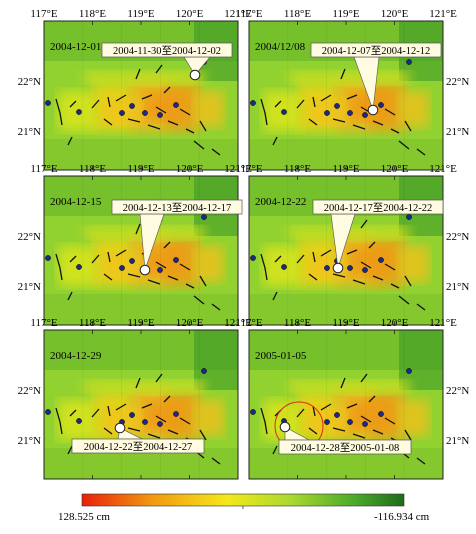 The width and height of the screenshot is (476, 534). Describe the element at coordinates (76, 356) in the screenshot. I see `panel-date-label: 2004-12-29` at that location.